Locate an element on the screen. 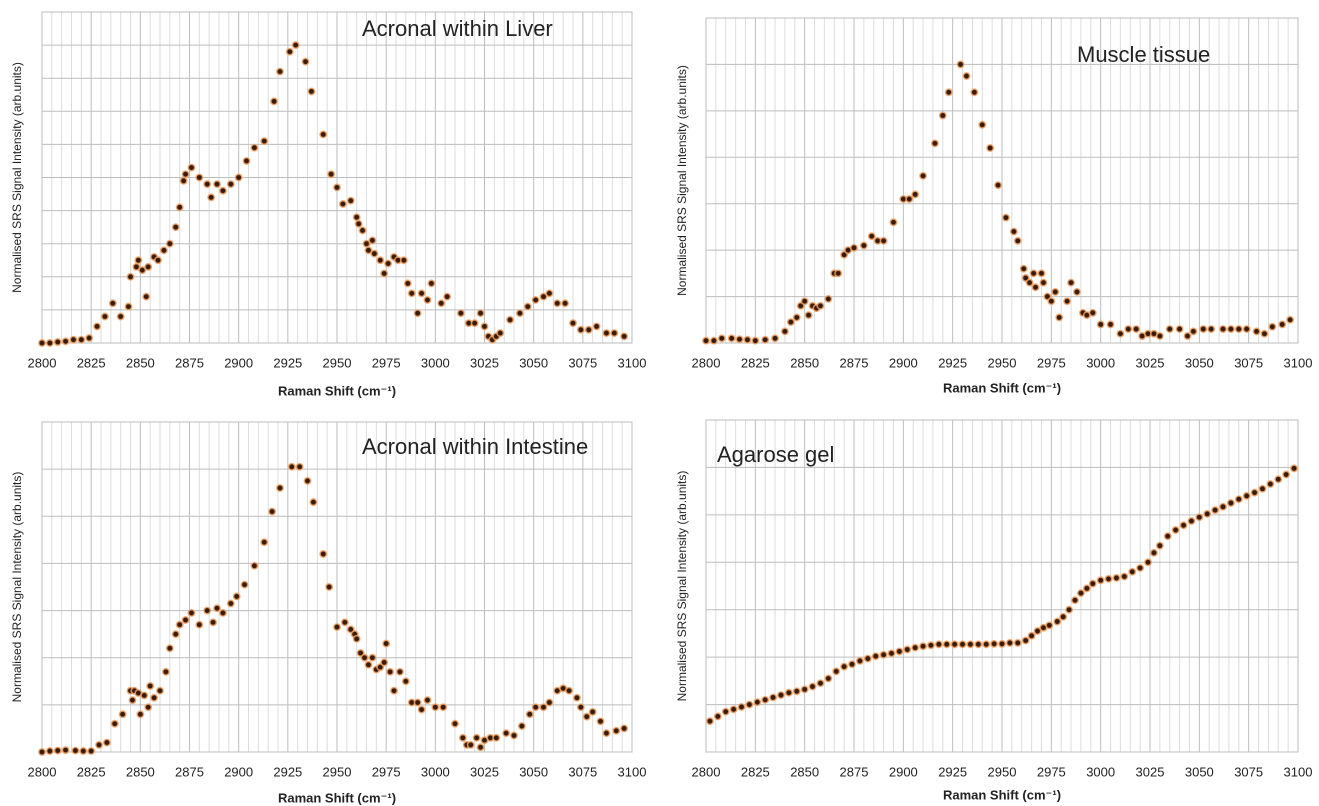 The width and height of the screenshot is (1319, 806). x-axis-label: Raman Shift (cm⁻¹) is located at coordinates (337, 797).